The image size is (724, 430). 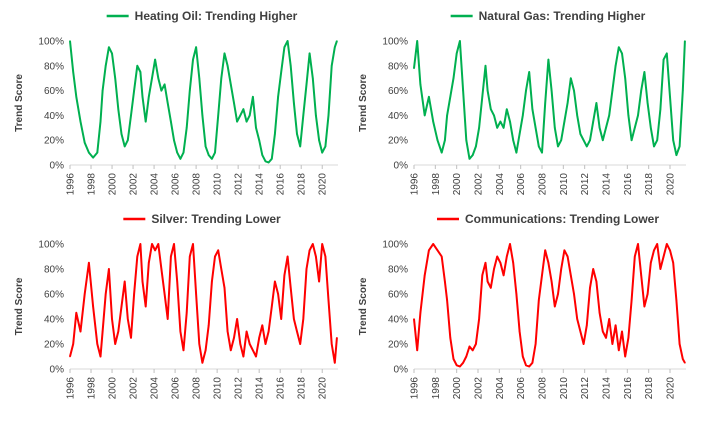 I want to click on y-tick-label: 20%, so click(x=54, y=141).